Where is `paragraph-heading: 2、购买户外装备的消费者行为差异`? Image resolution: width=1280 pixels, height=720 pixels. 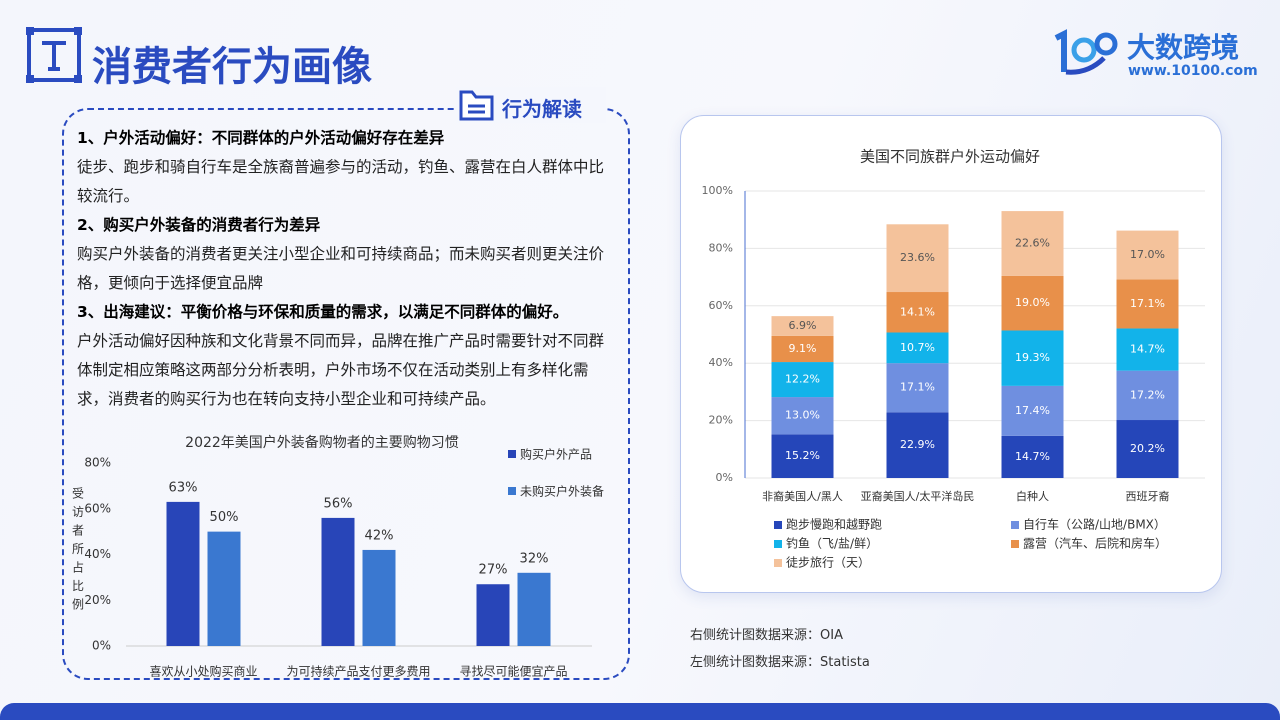
paragraph-heading: 2、购买户外装备的消费者行为差异 is located at coordinates (199, 225).